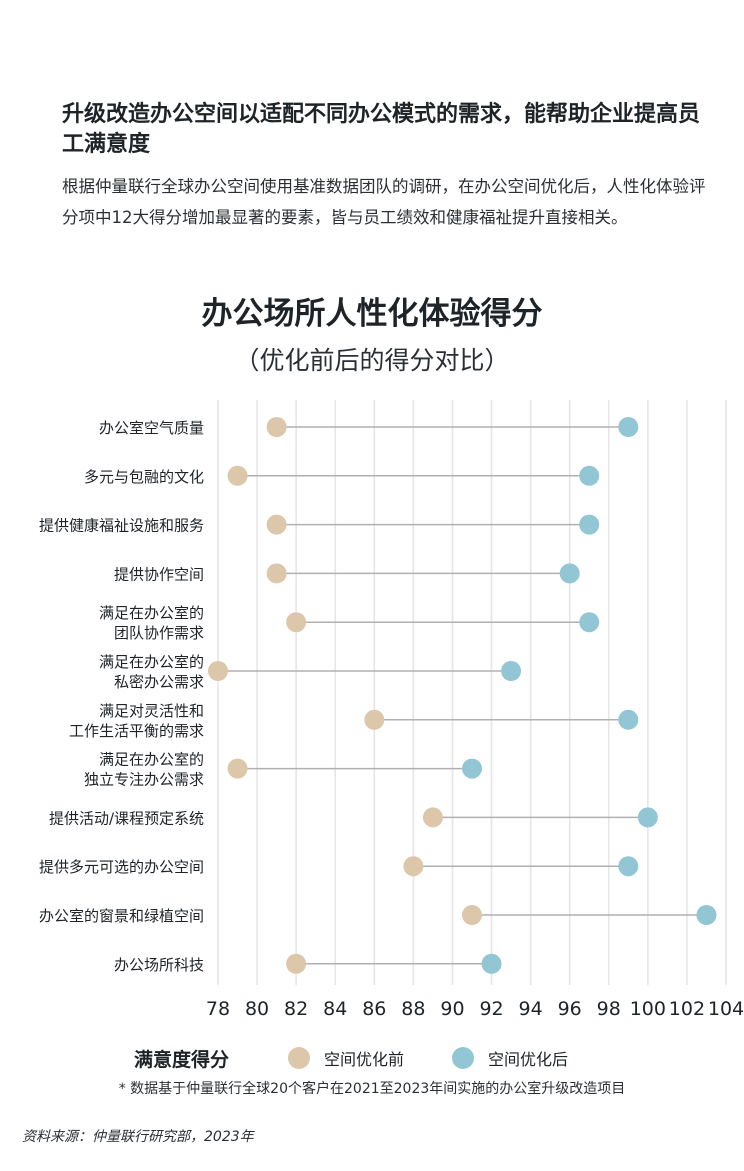  What do you see at coordinates (369, 427) in the screenshot?
I see `chart-row: 办公室空气质量` at bounding box center [369, 427].